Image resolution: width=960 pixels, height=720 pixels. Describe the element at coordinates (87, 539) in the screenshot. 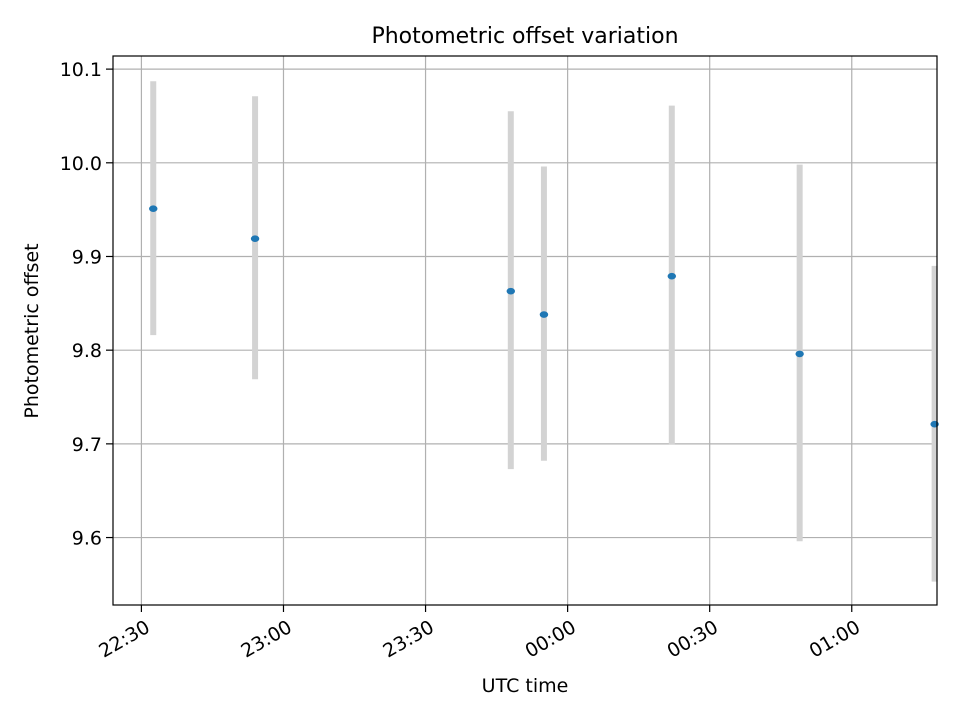

I see `y-tick-label: 9.6` at that location.